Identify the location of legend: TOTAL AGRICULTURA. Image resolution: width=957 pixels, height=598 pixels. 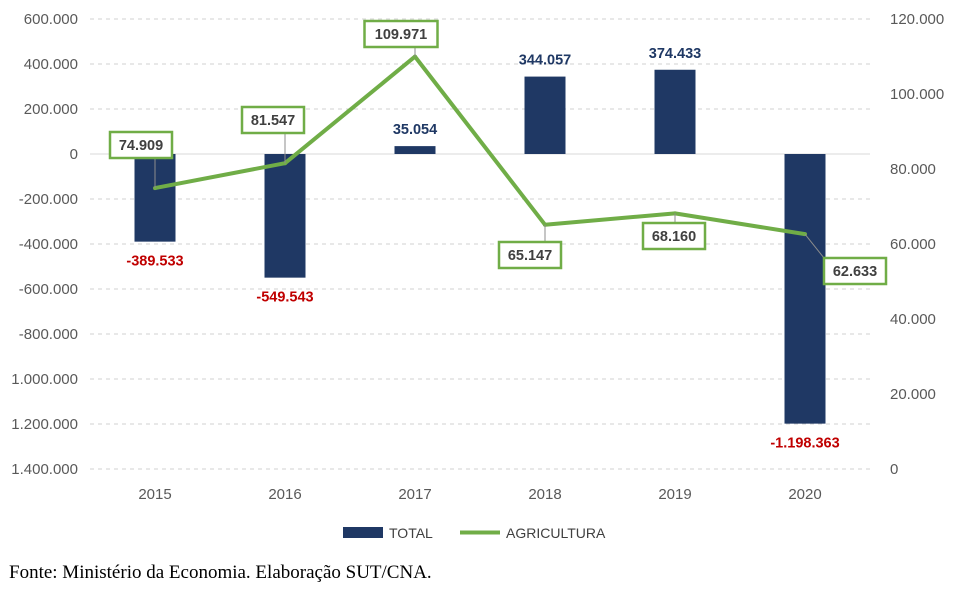
(474, 533).